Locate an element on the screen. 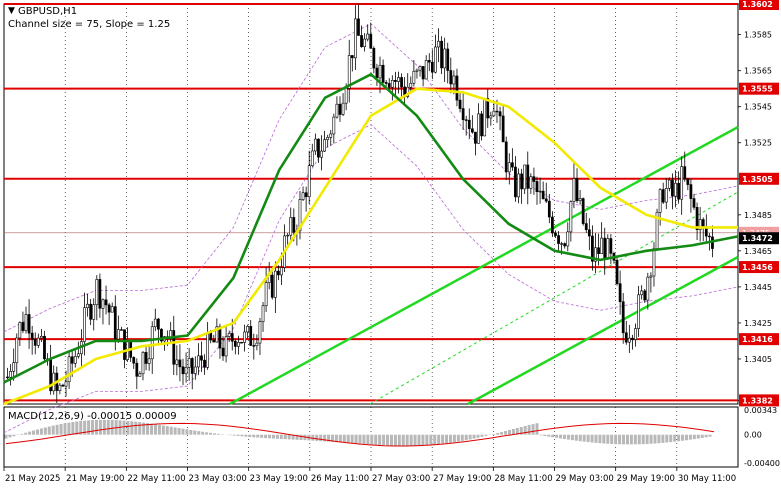  current-price-tag is located at coordinates (759, 238).